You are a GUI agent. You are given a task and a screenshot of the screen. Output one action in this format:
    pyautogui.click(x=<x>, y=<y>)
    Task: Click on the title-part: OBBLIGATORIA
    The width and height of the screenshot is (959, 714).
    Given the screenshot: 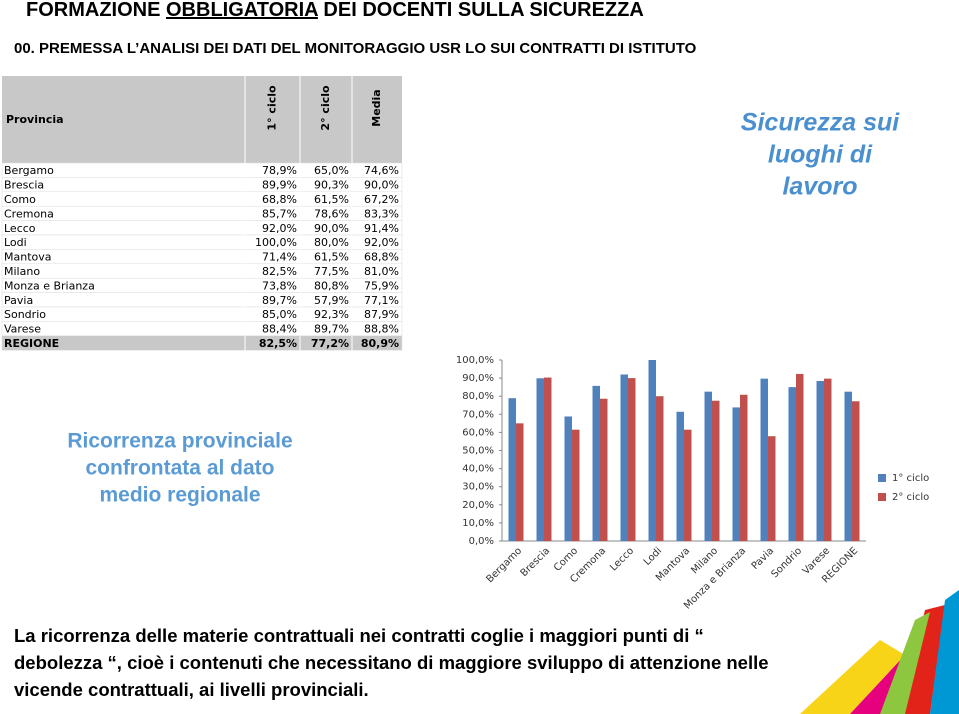 What is the action you would take?
    pyautogui.click(x=242, y=10)
    